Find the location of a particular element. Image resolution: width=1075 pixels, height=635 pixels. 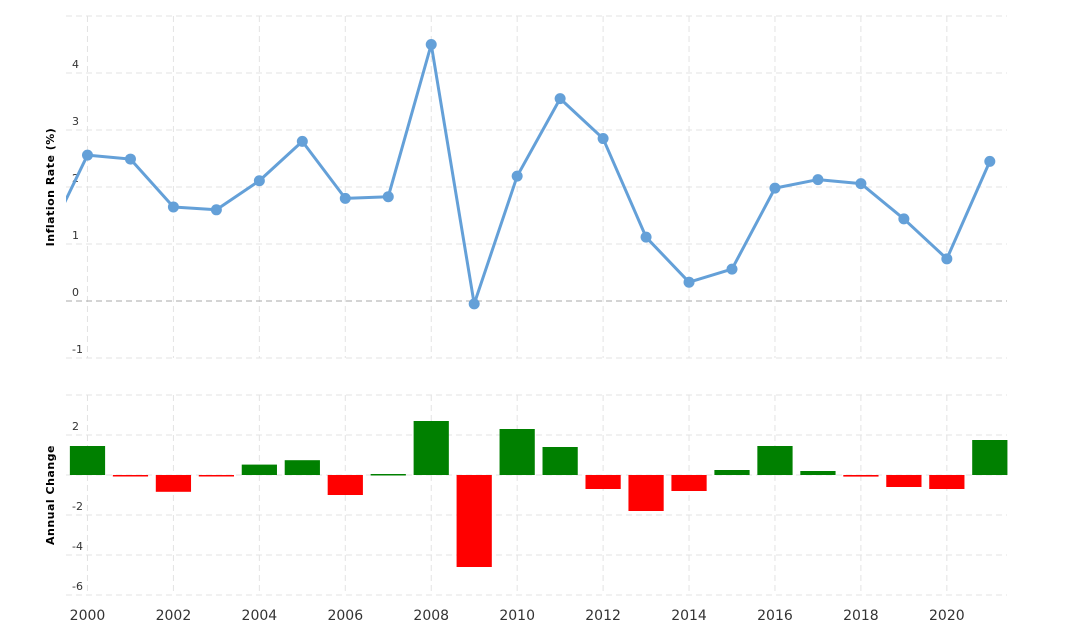

x-tick-label: 2002 is located at coordinates (174, 616).